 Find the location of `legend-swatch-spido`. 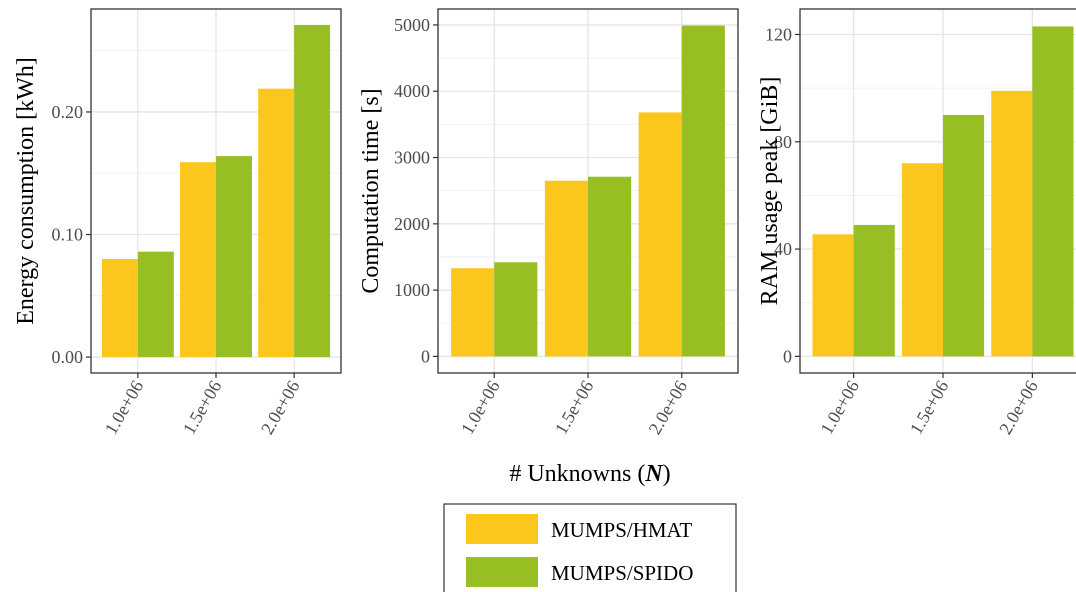

legend-swatch-spido is located at coordinates (502, 572).